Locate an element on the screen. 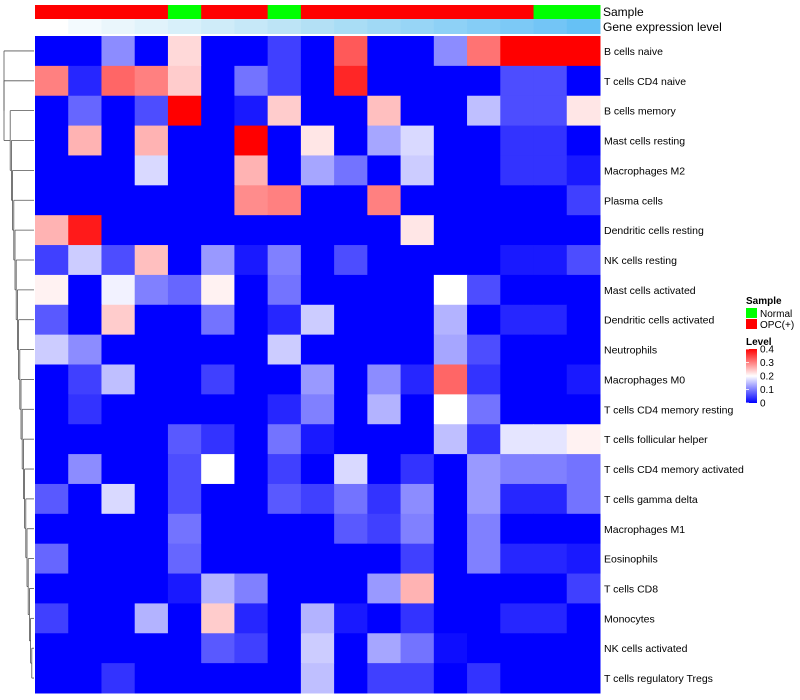 Image resolution: width=800 pixels, height=700 pixels. row-label: Eosinophils is located at coordinates (631, 560).